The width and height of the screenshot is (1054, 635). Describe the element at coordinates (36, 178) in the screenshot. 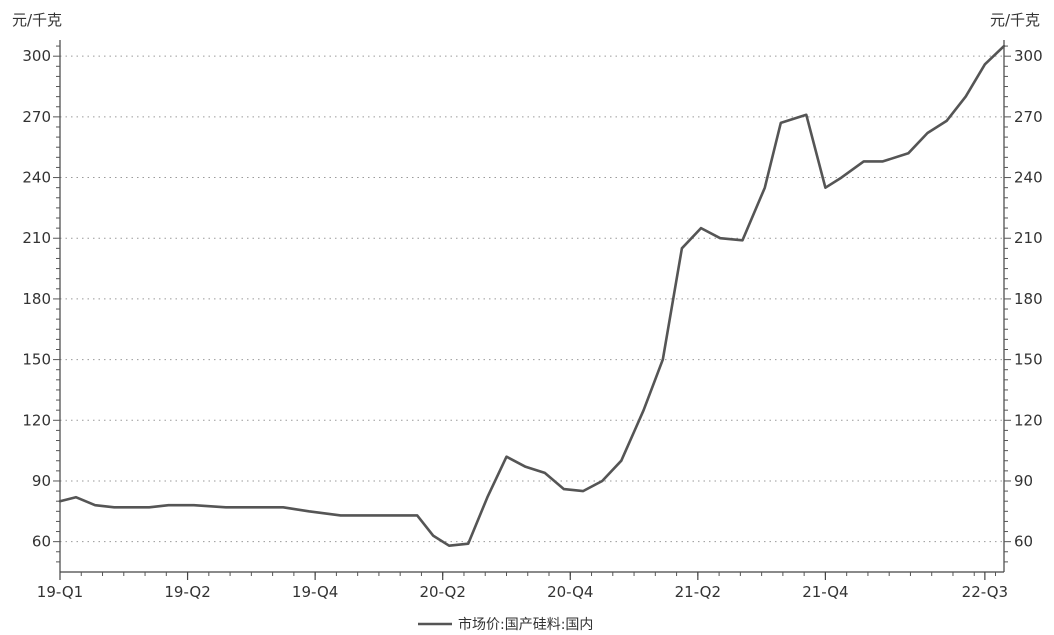

I see `y-tick-label-left: 240` at that location.